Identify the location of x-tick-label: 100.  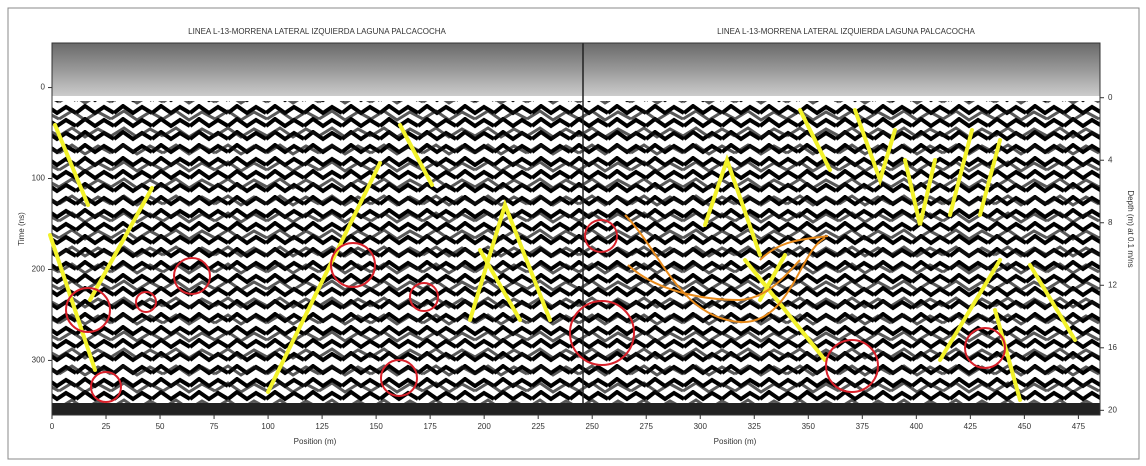
(268, 426).